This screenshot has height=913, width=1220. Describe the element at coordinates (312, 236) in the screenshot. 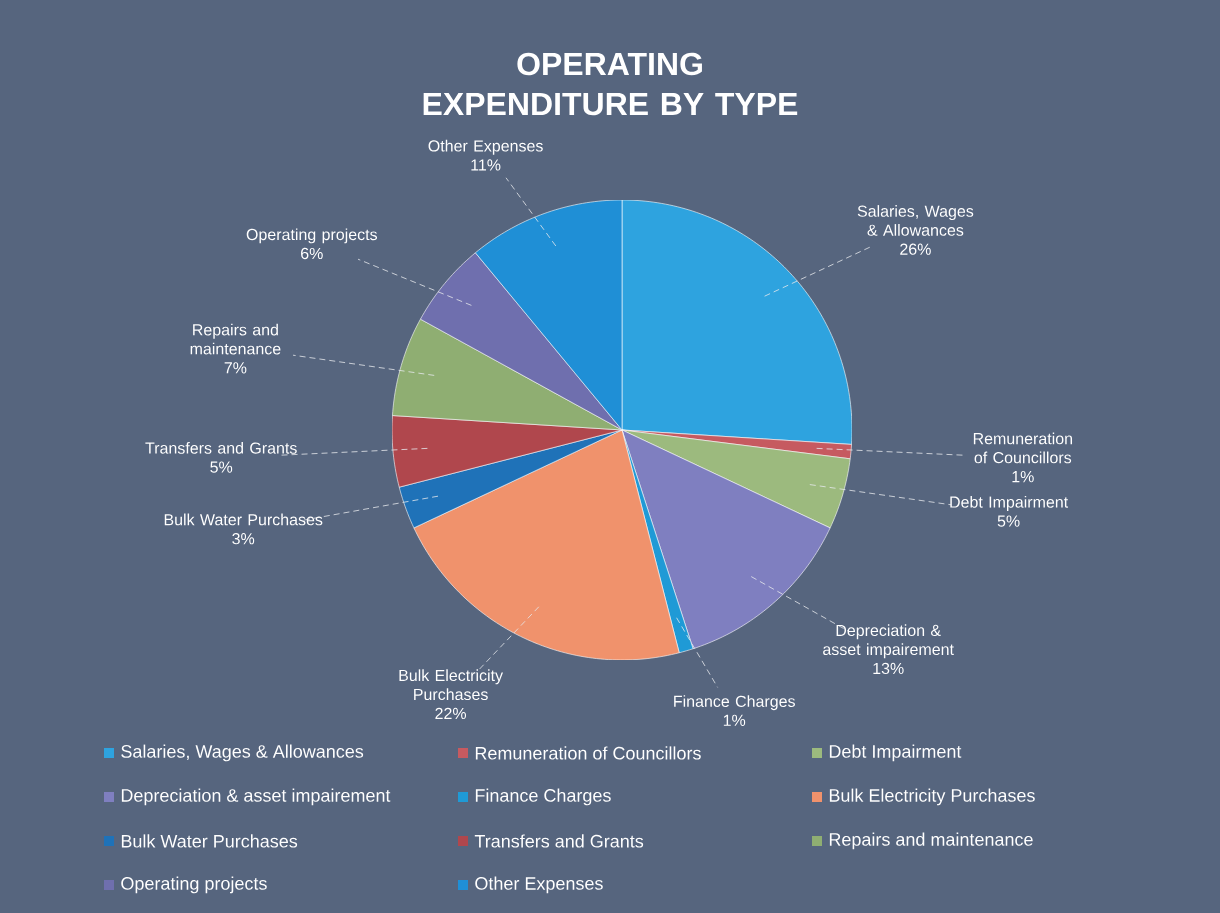

I see `slice-label: Operating projects` at that location.